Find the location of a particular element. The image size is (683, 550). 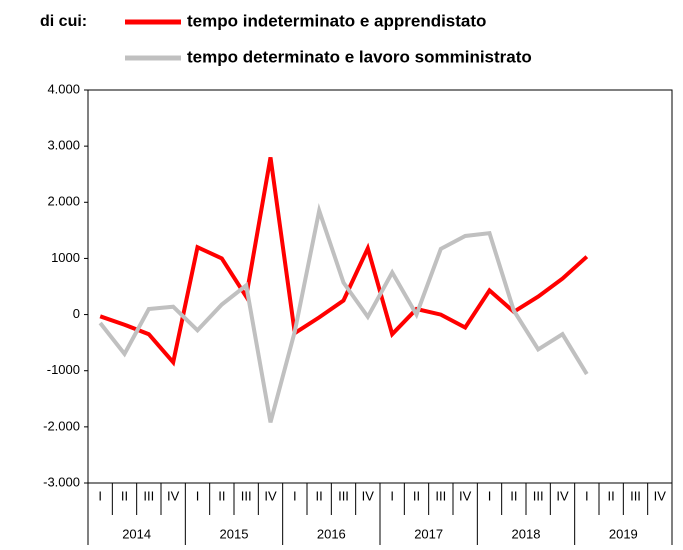

legend-prefix: di cui: is located at coordinates (63, 21).